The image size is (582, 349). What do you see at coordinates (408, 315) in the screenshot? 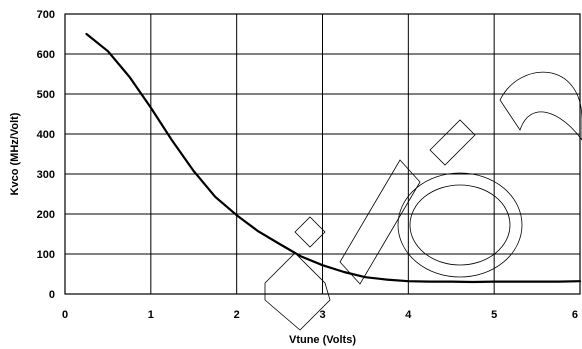
I see `x-tick-label-4: 4` at bounding box center [408, 315].